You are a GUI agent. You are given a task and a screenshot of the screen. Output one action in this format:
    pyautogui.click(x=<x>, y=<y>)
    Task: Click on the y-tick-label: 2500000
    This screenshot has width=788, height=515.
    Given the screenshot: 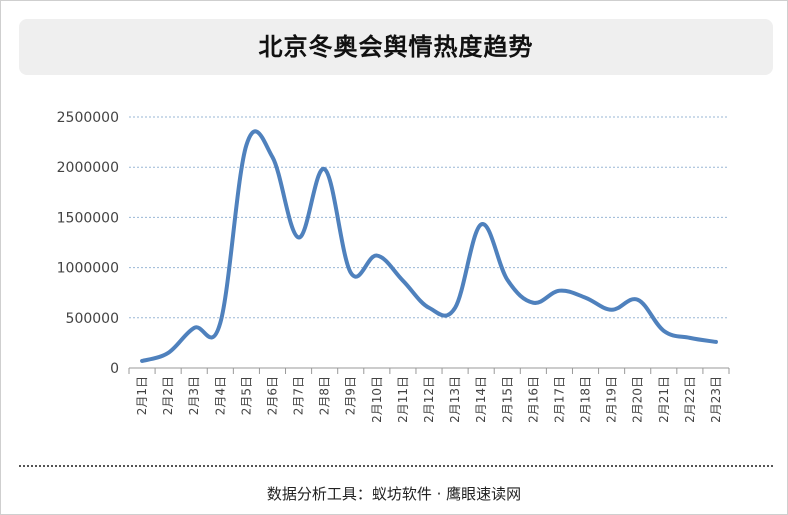 What is the action you would take?
    pyautogui.click(x=88, y=118)
    